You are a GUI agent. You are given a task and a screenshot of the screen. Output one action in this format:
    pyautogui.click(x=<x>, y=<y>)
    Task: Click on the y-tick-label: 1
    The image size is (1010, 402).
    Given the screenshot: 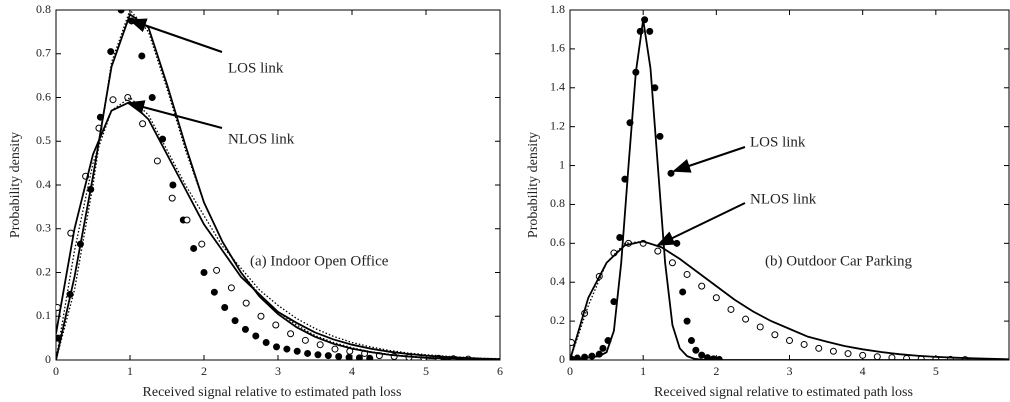 What is the action you would take?
    pyautogui.click(x=562, y=164)
    